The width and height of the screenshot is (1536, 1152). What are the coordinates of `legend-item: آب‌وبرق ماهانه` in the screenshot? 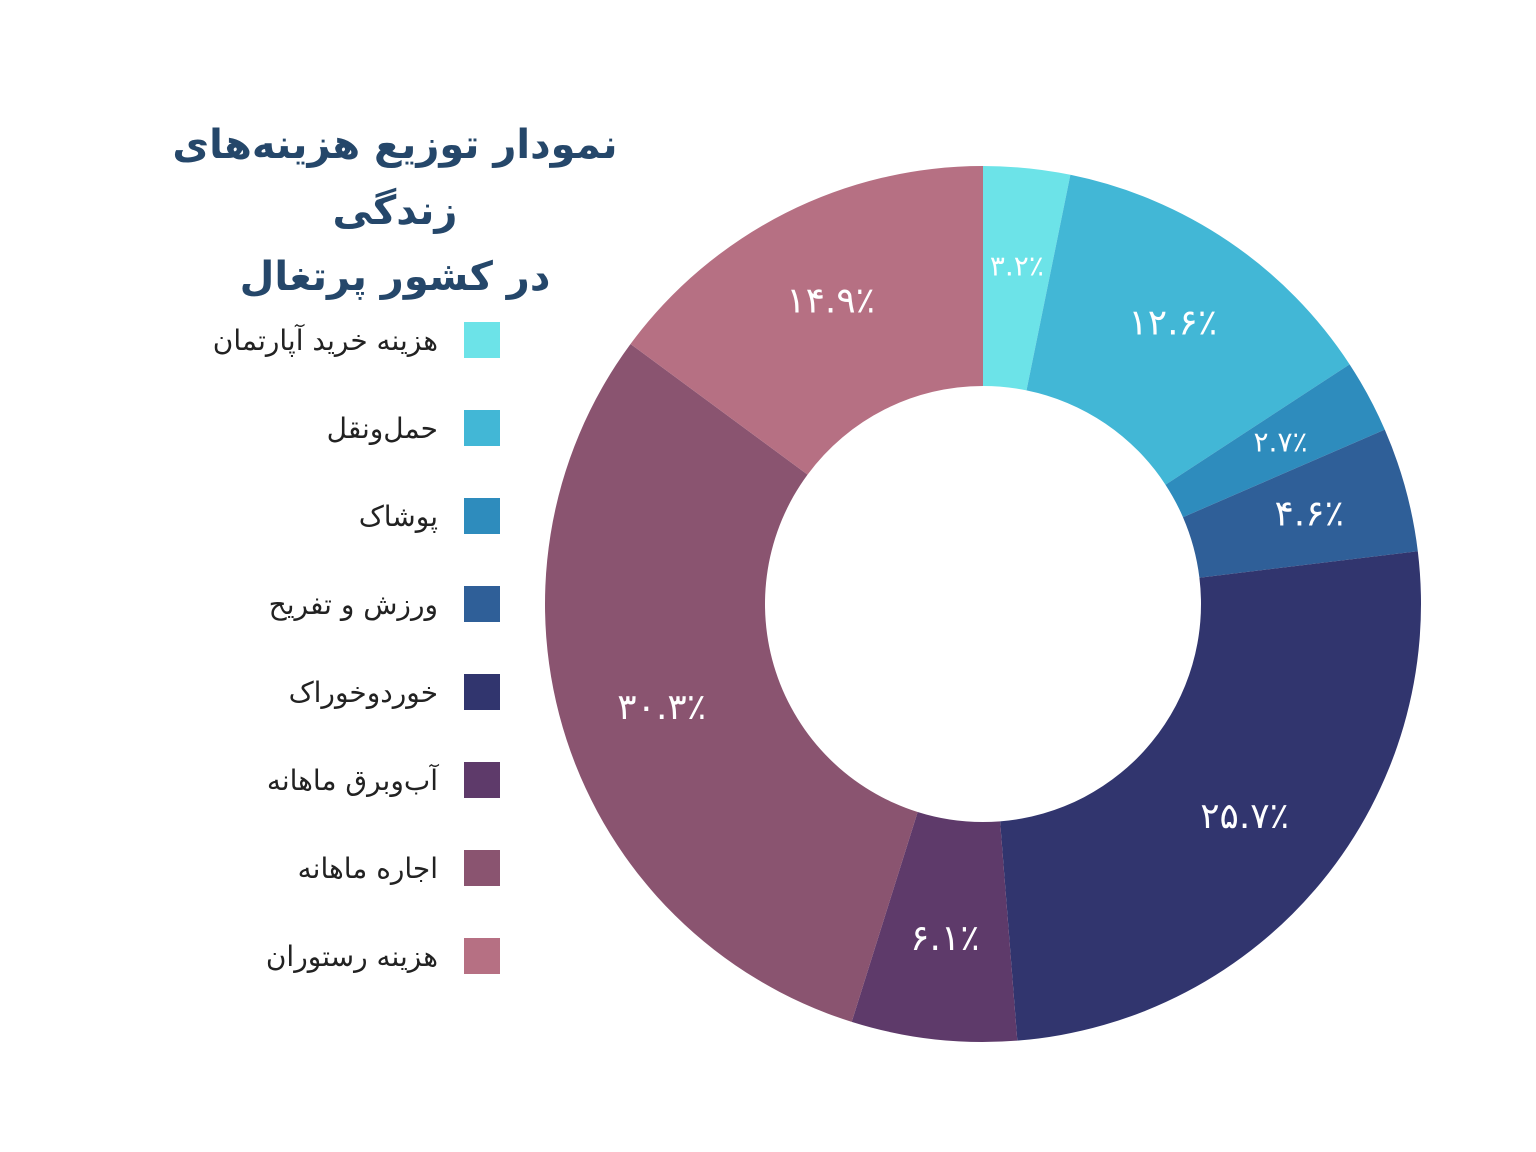 It's located at (325, 780).